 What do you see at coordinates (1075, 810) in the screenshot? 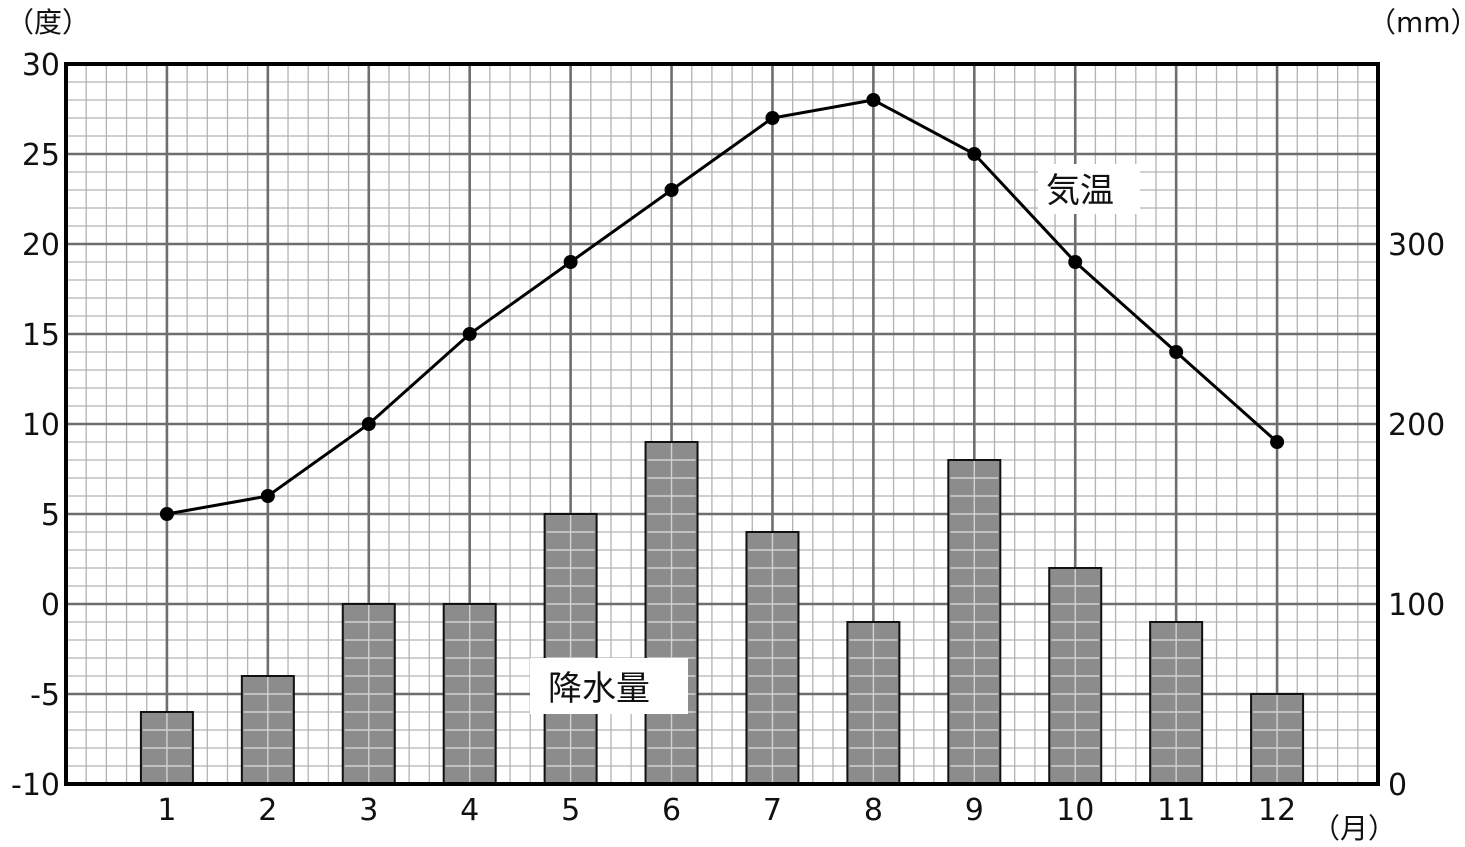
I see `x-tick-label-10: 10` at bounding box center [1075, 810].